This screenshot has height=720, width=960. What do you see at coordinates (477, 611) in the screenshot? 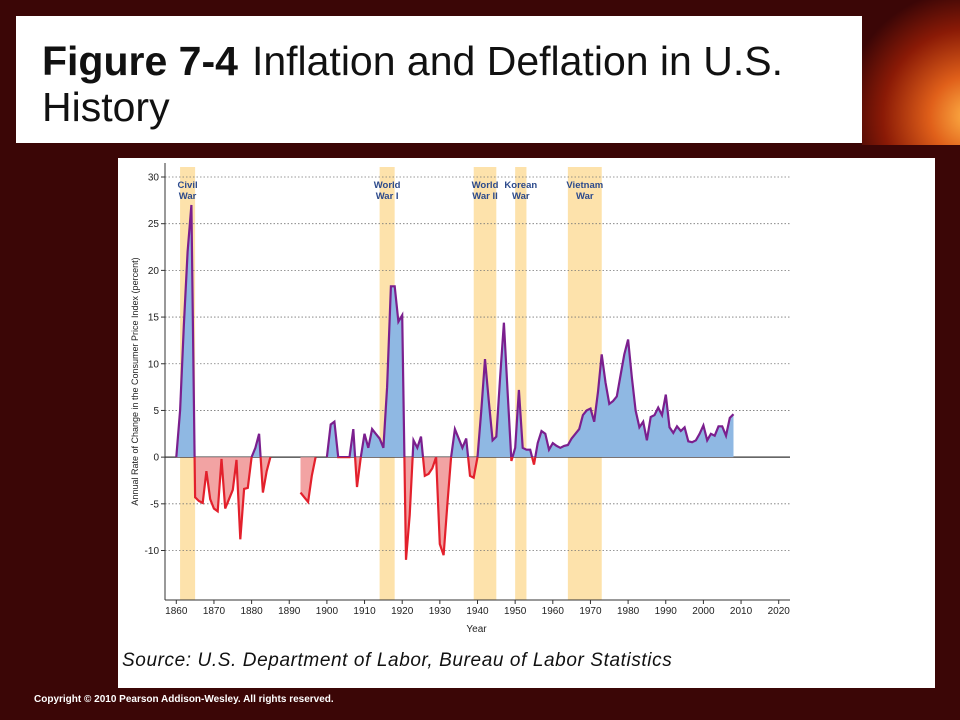
I see `x-tick-label: 1940` at bounding box center [477, 611].